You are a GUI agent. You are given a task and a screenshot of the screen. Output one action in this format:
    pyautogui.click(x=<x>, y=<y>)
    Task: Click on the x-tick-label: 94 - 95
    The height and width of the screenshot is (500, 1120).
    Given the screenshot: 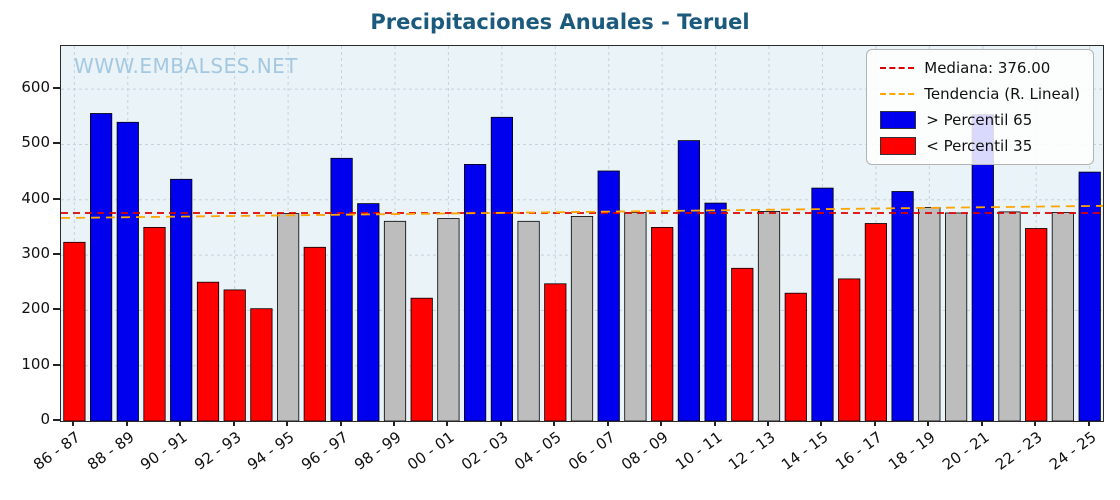 What is the action you would take?
    pyautogui.click(x=271, y=451)
    